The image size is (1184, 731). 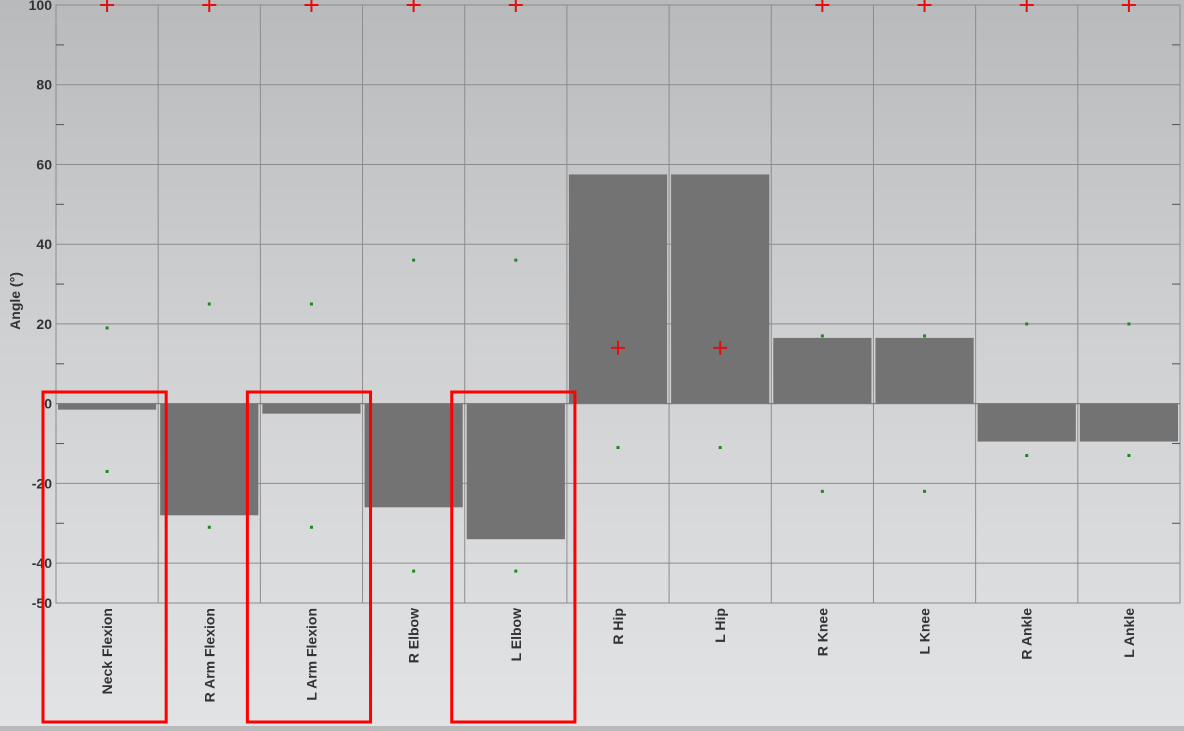 I want to click on bar-l-ankle, so click(x=1128, y=422).